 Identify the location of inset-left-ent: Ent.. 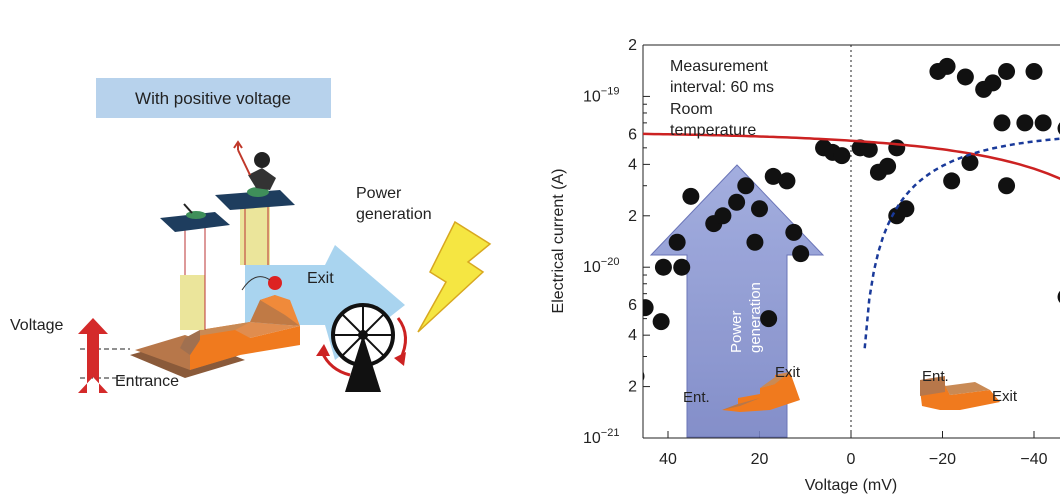
(696, 397).